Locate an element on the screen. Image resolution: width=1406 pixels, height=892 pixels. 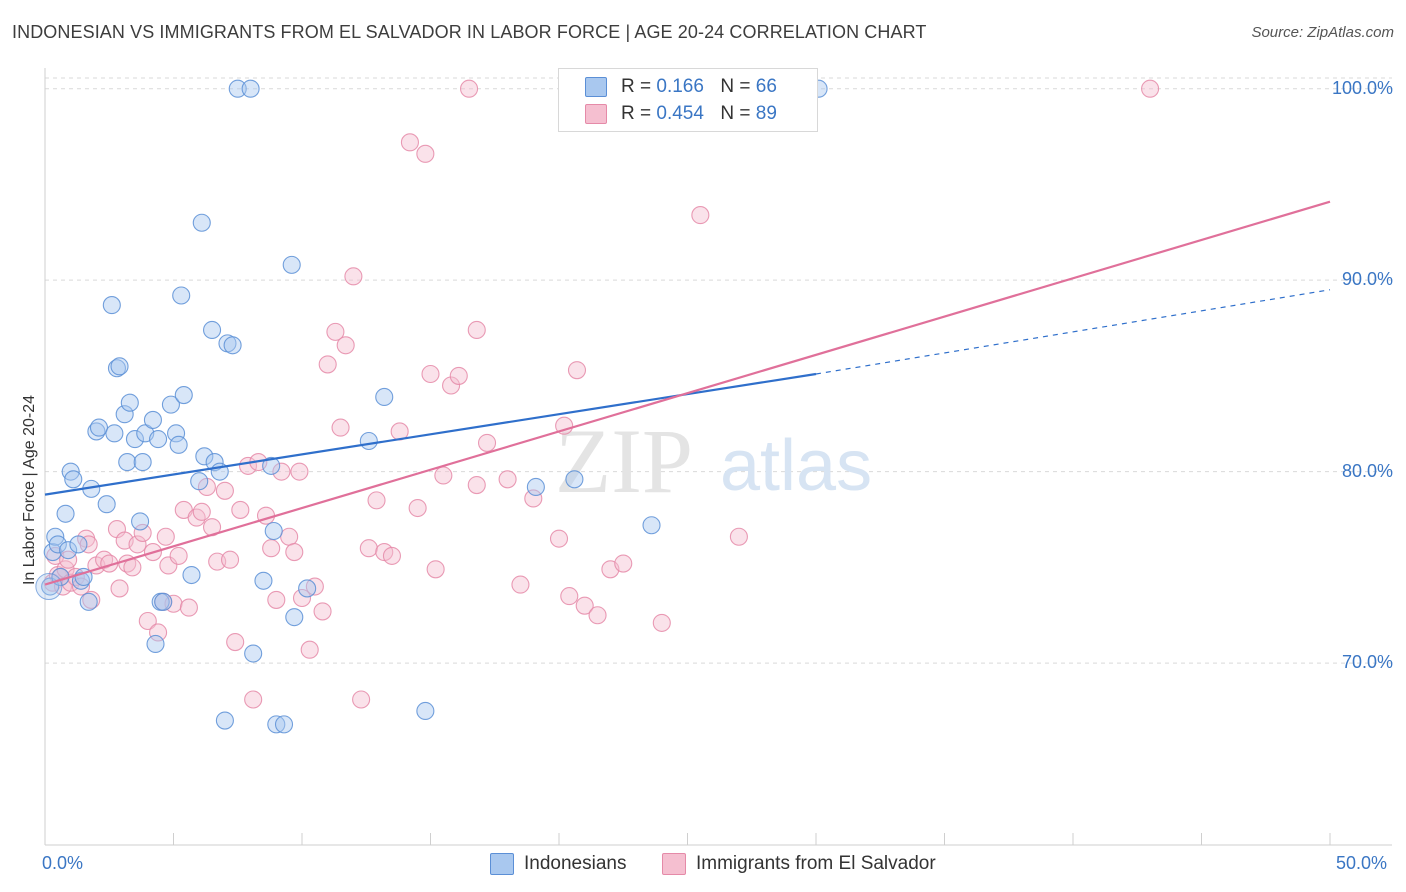
legend-swatch-pink is located at coordinates (674, 864).